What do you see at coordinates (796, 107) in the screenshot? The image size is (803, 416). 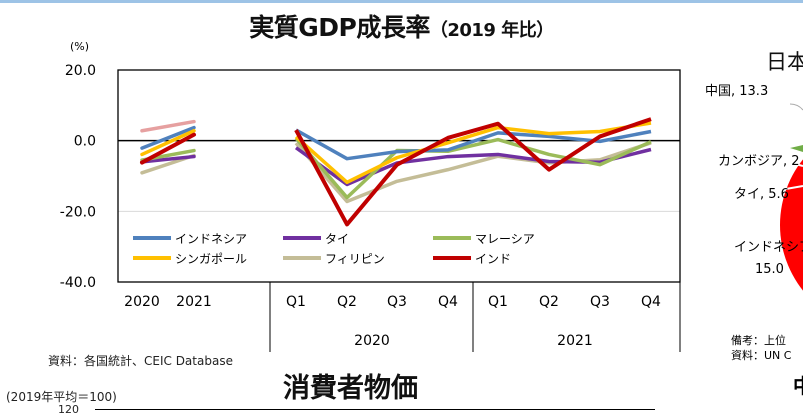 I see `pie-leader-line` at bounding box center [796, 107].